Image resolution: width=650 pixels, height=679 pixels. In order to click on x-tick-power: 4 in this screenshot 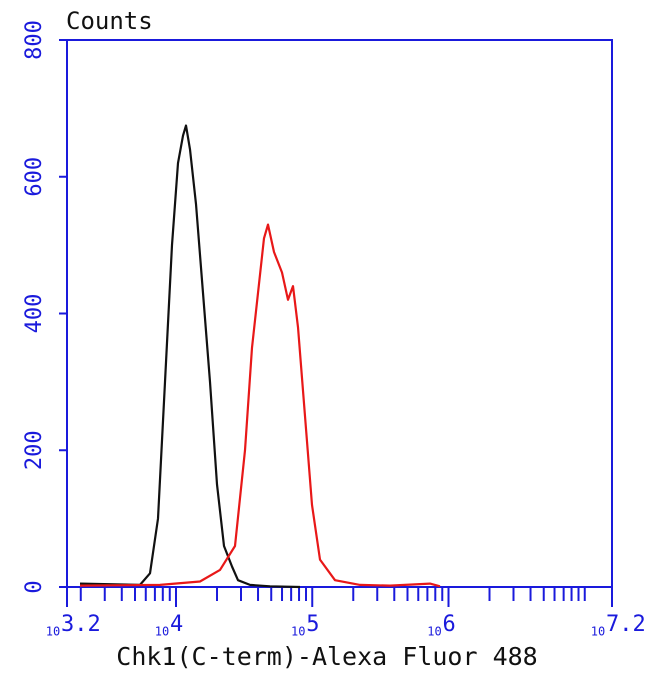, I will do `click(176, 624)`.